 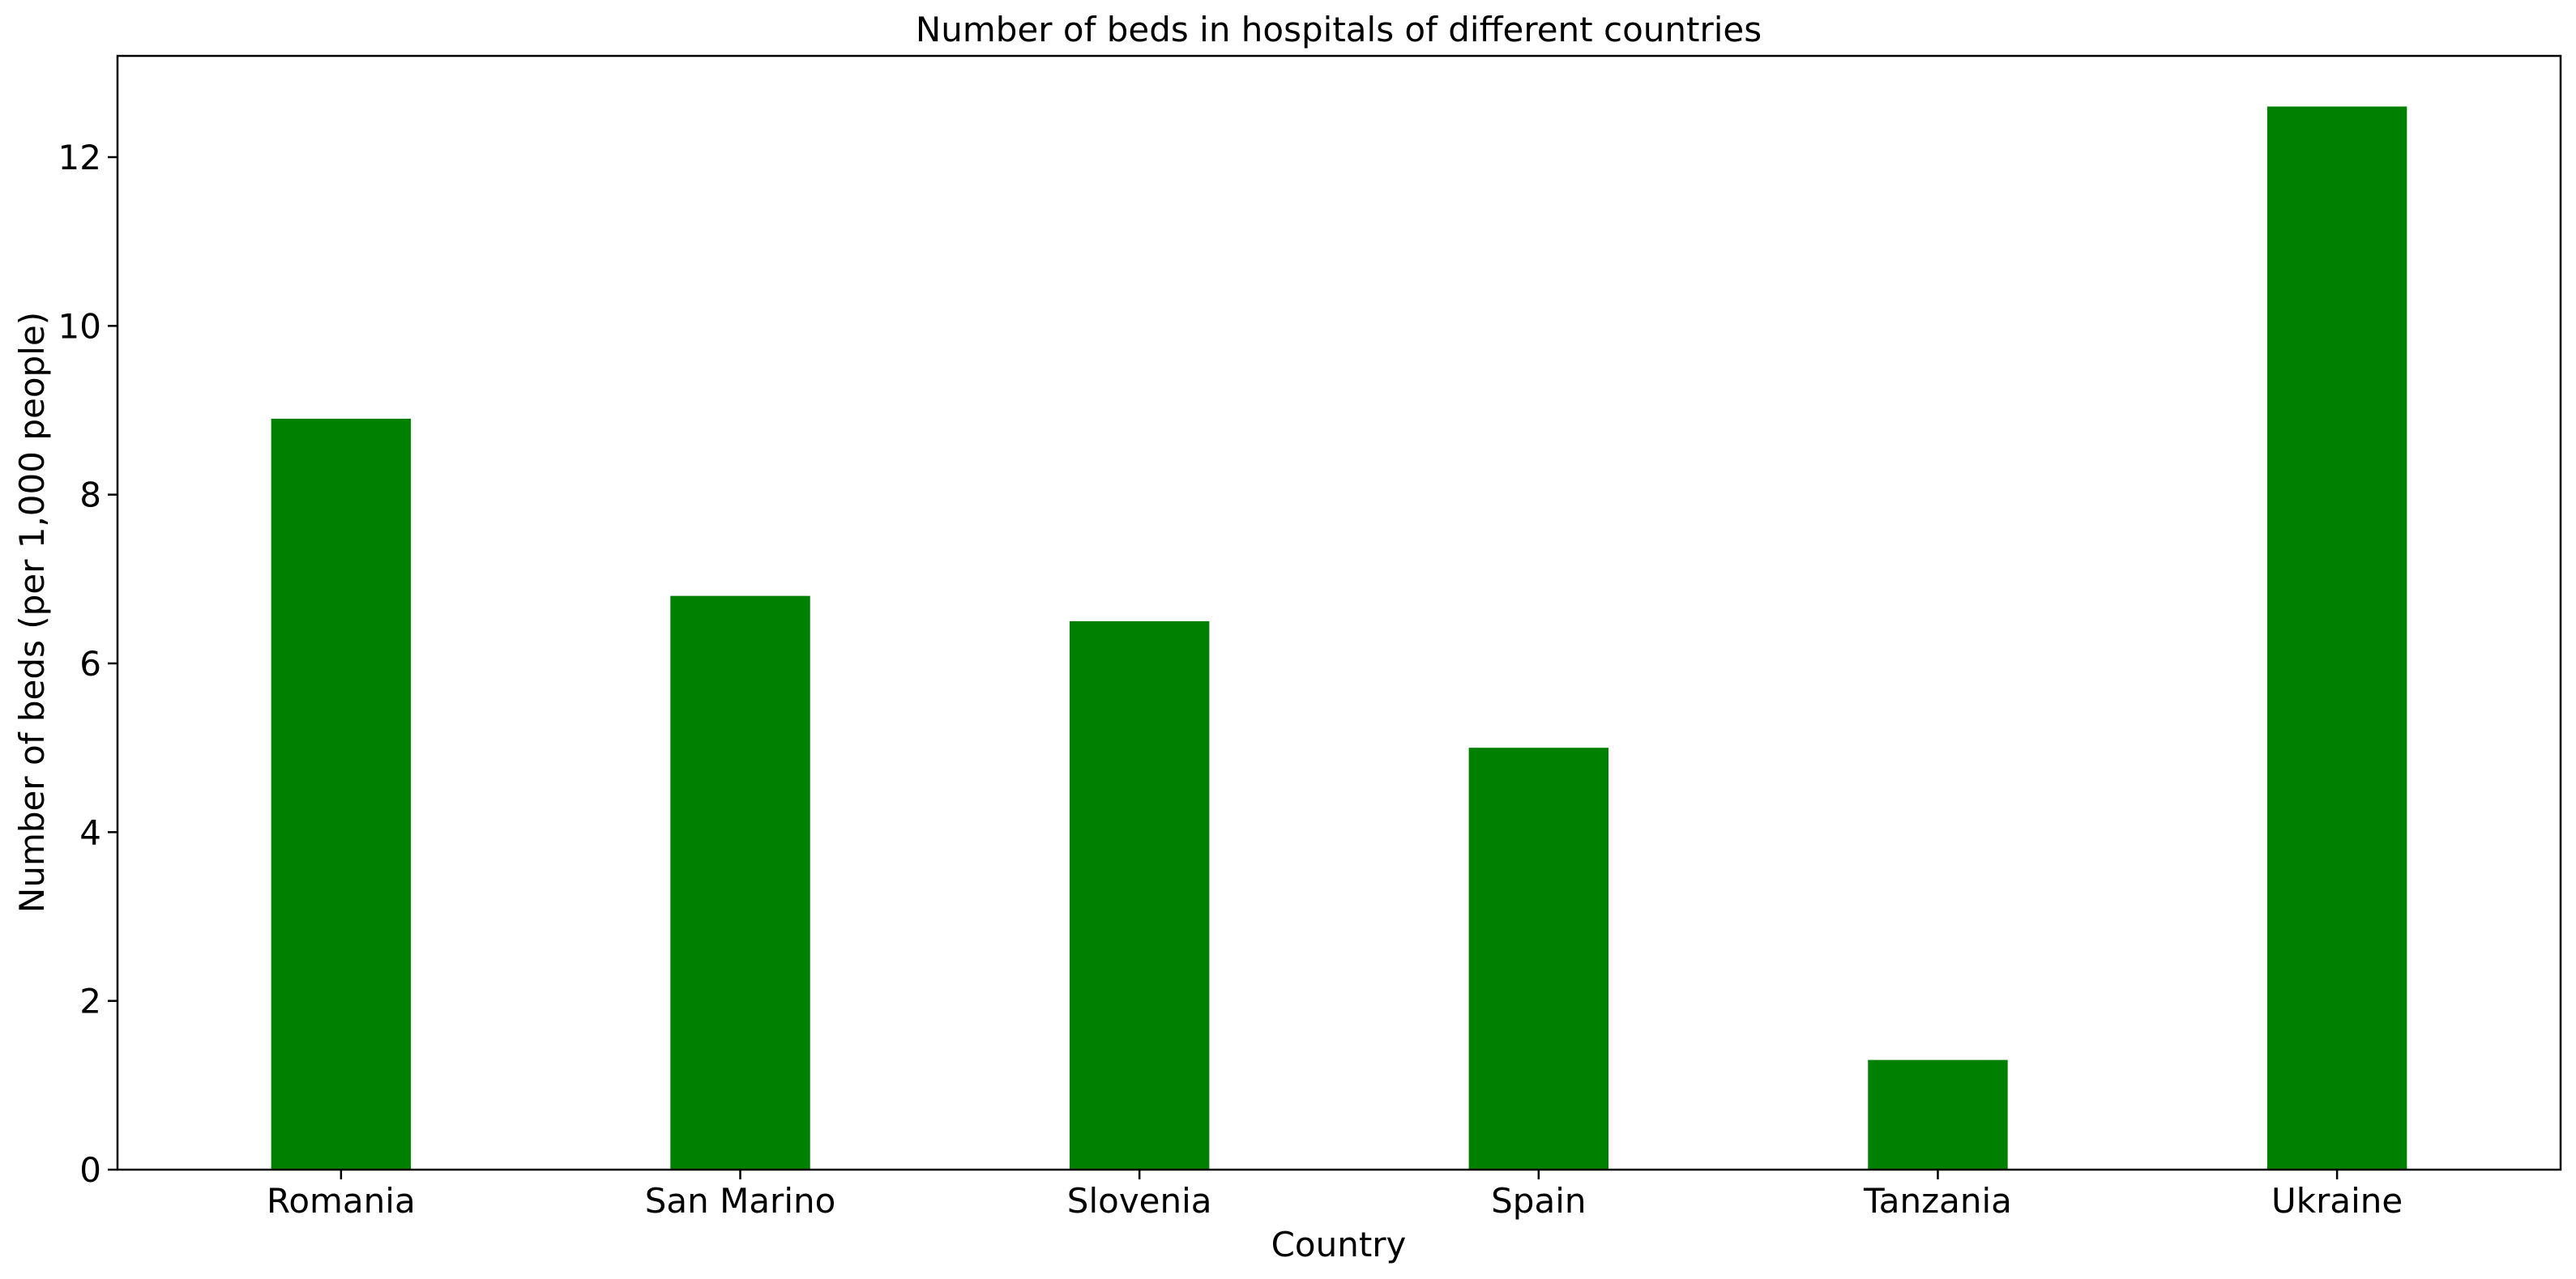 I want to click on bar-tanzania, so click(x=1938, y=1114).